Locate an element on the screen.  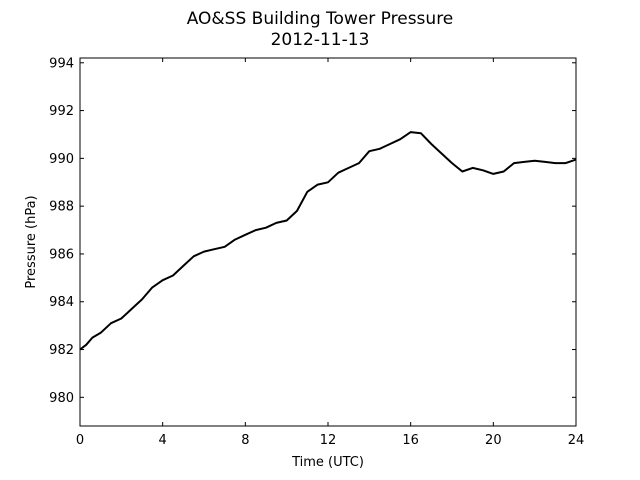
y-tick-label: 984 is located at coordinates (61, 302).